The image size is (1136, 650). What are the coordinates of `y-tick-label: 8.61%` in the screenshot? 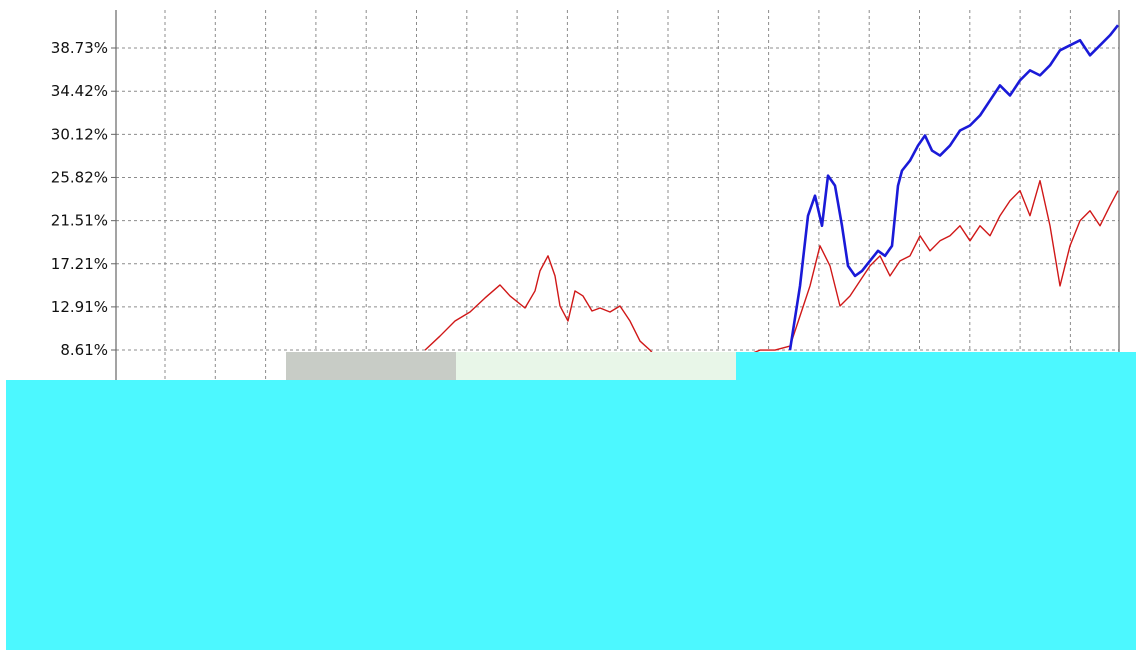 It's located at (84, 350).